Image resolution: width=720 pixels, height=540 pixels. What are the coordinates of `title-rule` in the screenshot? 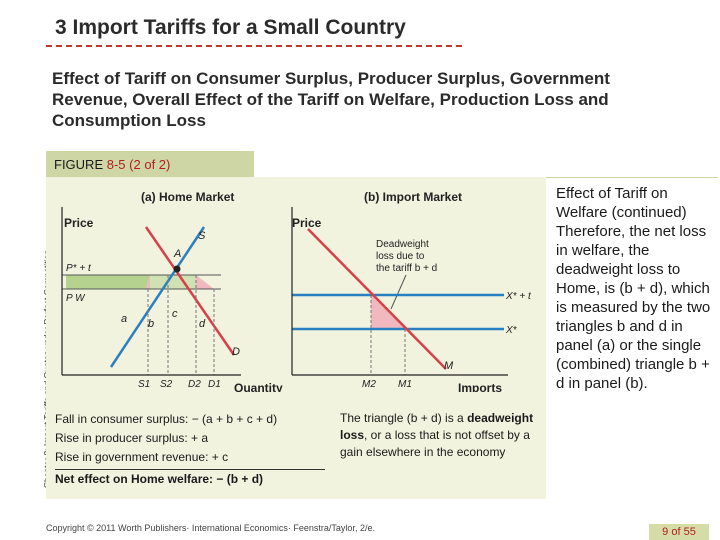 It's located at (254, 46).